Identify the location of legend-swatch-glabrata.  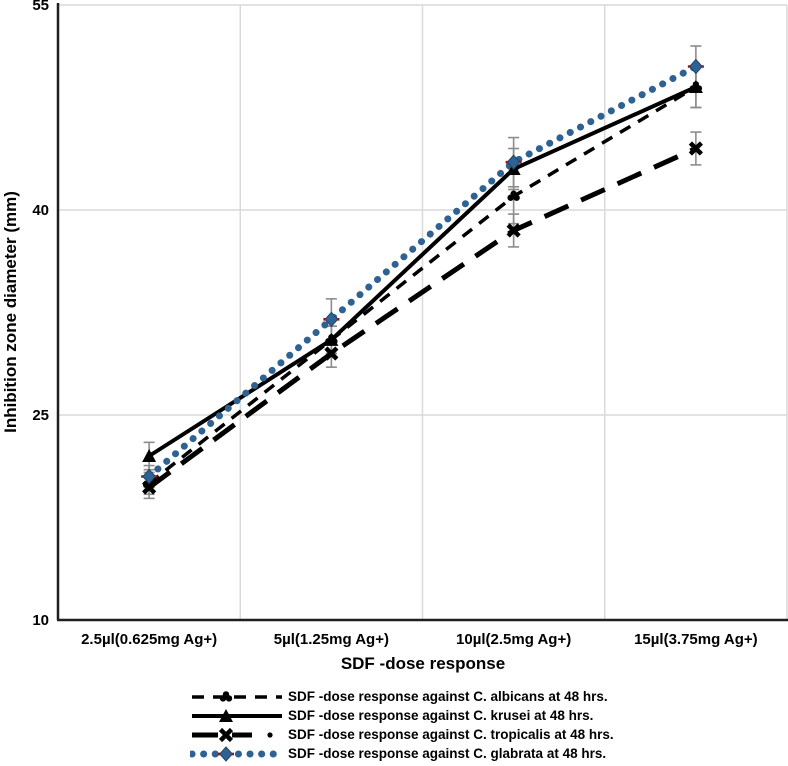
(236, 754).